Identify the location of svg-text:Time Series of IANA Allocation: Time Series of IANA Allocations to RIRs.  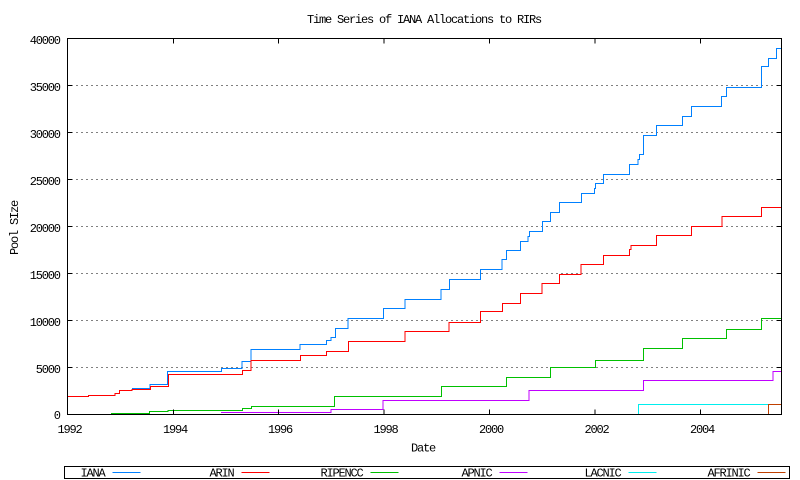
(424, 20).